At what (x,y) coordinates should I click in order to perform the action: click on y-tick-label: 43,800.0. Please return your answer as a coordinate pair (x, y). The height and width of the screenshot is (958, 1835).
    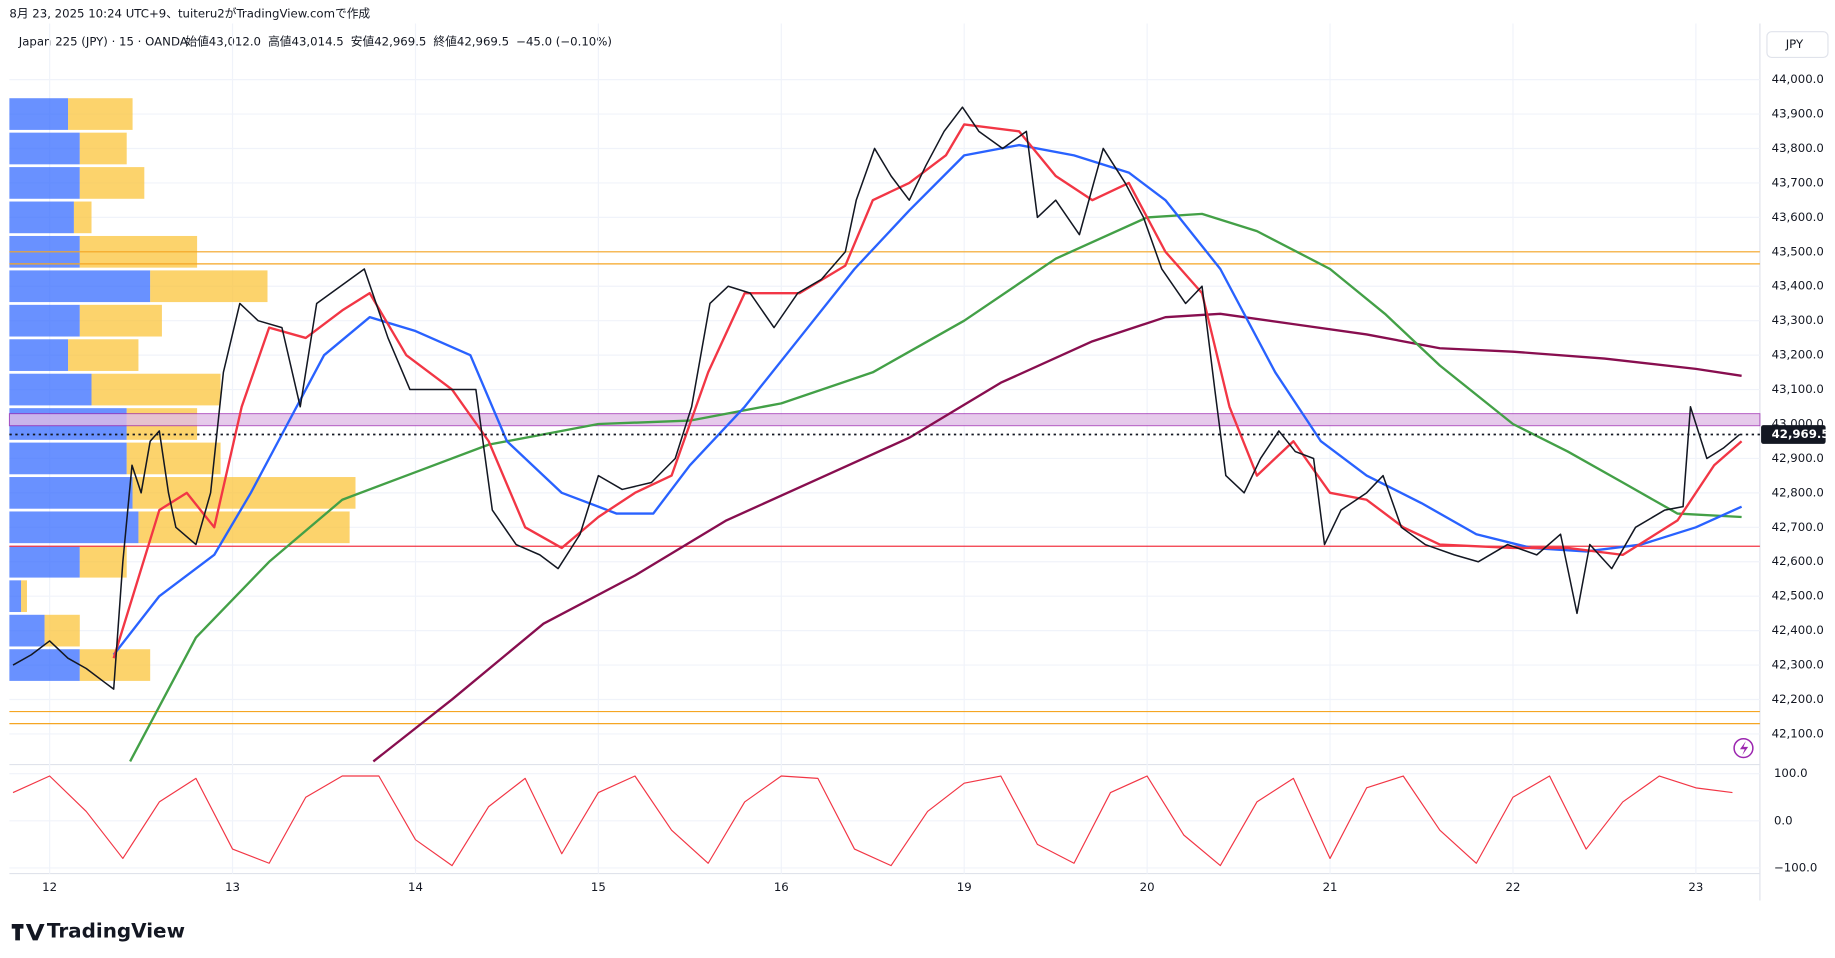
    Looking at the image, I should click on (1798, 148).